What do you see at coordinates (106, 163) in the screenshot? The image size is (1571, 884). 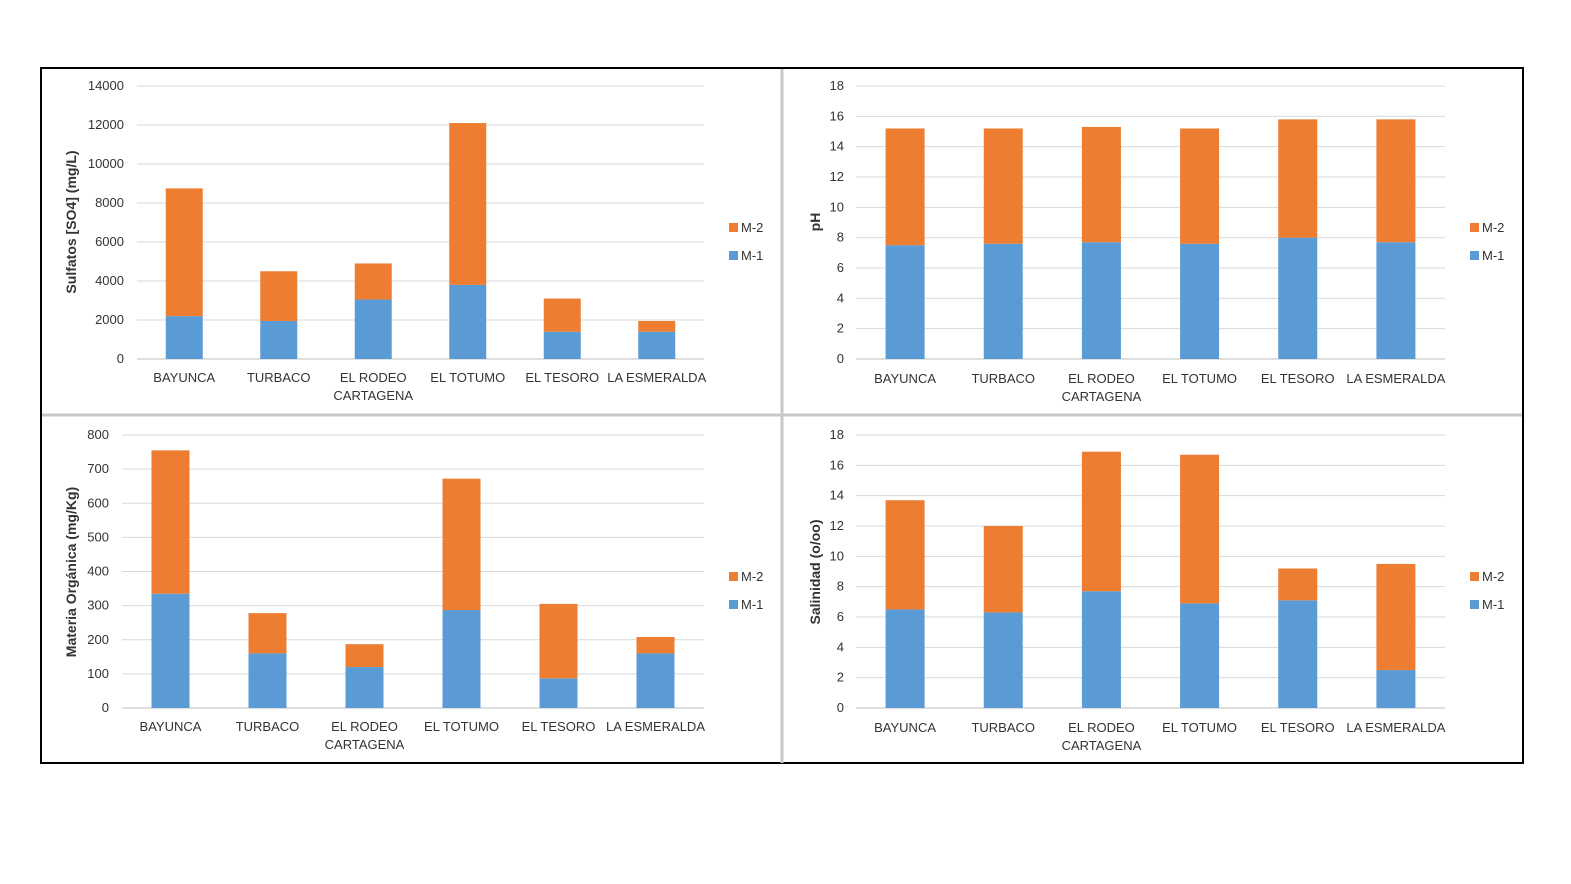 I see `y-tick-label: 10000` at bounding box center [106, 163].